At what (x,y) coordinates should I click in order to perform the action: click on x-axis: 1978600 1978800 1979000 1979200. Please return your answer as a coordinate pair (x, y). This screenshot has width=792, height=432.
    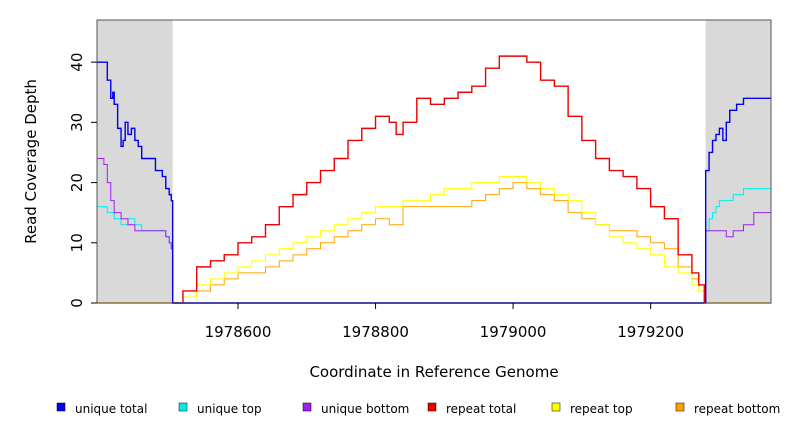
    Looking at the image, I should click on (444, 322).